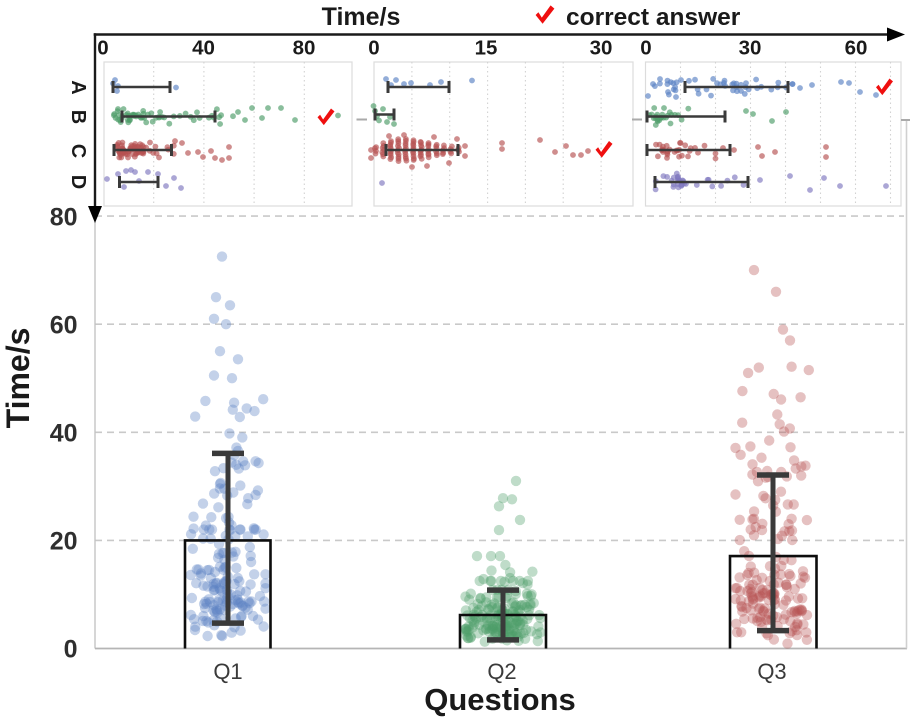 This screenshot has width=910, height=720. What do you see at coordinates (78, 151) in the screenshot?
I see `svg-text: C` at bounding box center [78, 151].